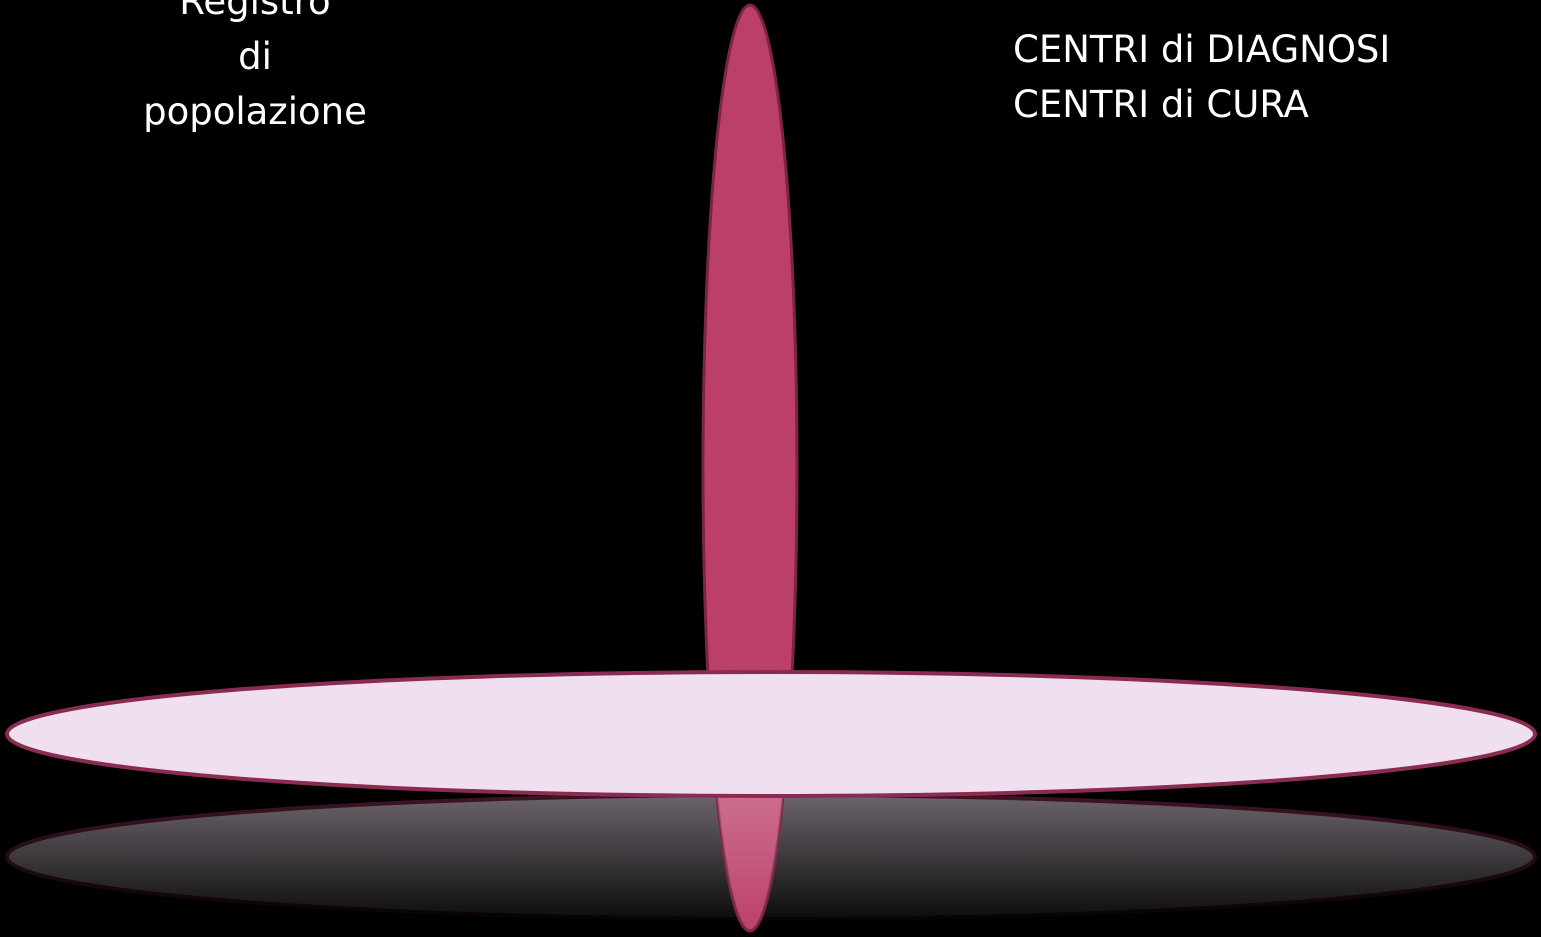 The width and height of the screenshot is (1541, 937). I want to click on left-label-line-1: Registro, so click(255, 11).